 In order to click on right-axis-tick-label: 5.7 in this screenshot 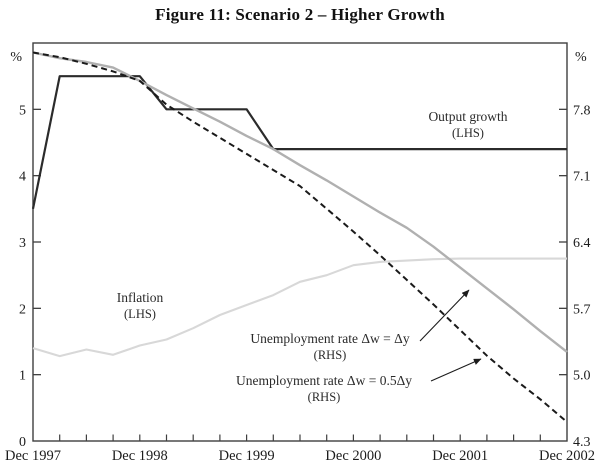, I will do `click(582, 309)`.